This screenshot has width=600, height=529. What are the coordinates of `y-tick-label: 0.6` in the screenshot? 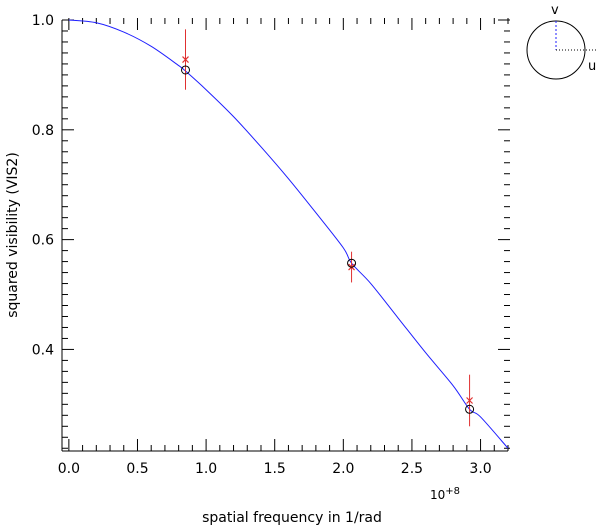 It's located at (43, 241).